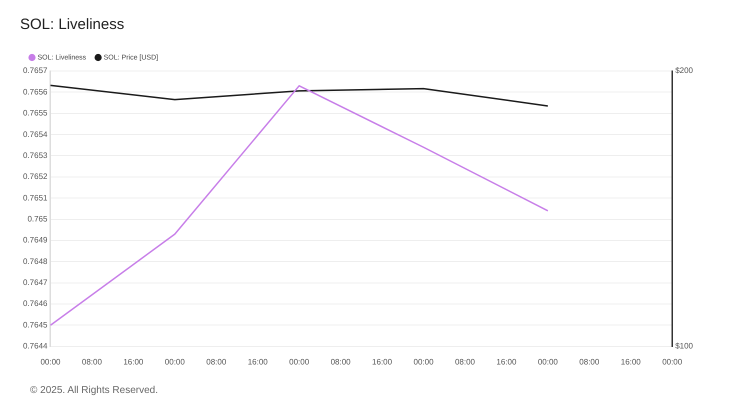 Image resolution: width=746 pixels, height=415 pixels. I want to click on y-tick-label: 0.7655, so click(35, 113).